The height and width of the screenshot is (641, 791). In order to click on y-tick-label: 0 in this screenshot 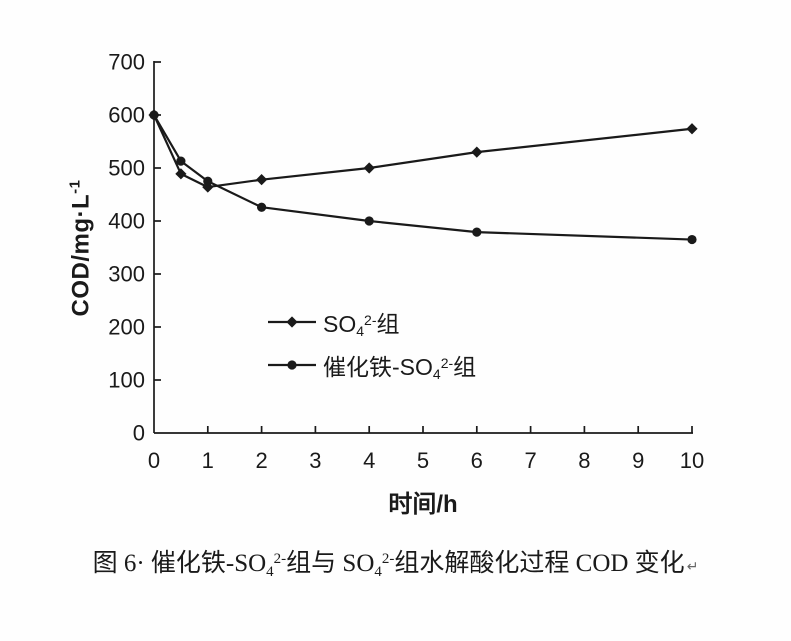, I will do `click(139, 433)`.